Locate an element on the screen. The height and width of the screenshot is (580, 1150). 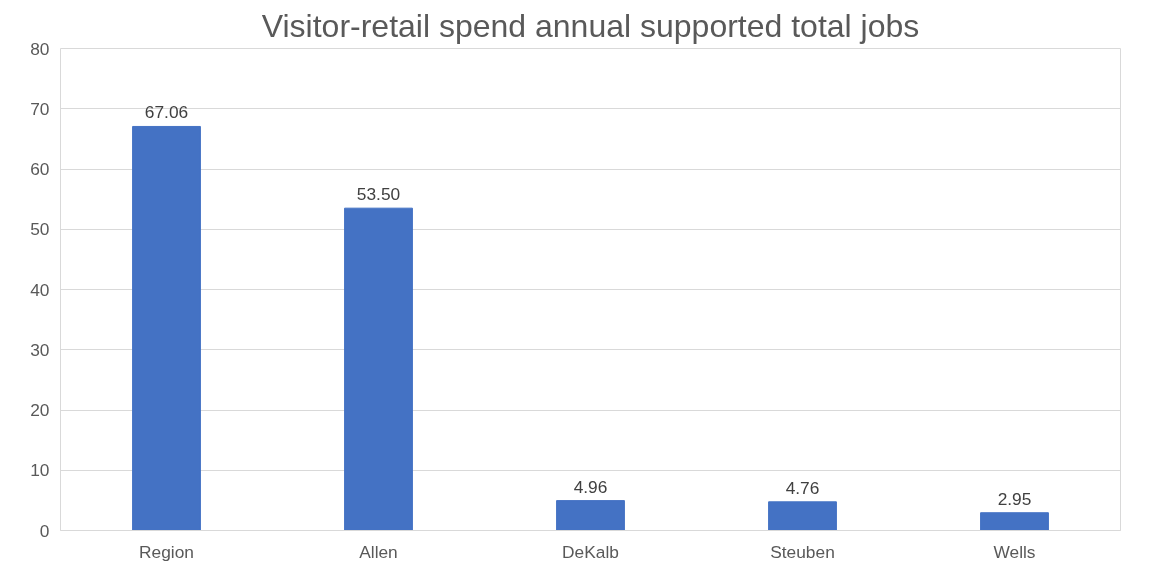
x-tick-label: Wells is located at coordinates (1014, 551).